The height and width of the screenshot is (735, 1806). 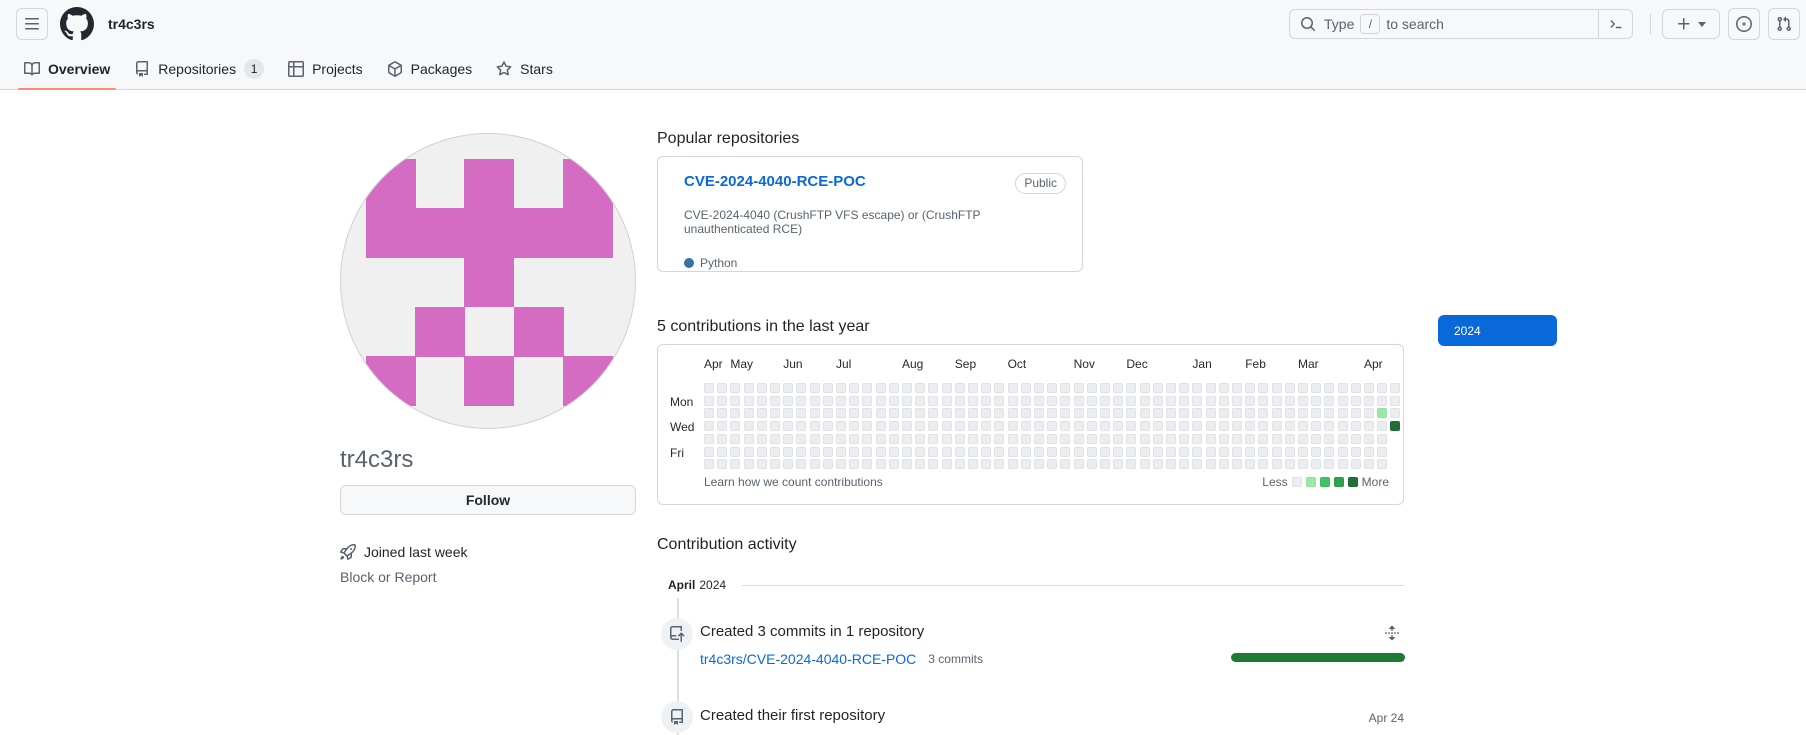 I want to click on unfold-activity-button, so click(x=1392, y=633).